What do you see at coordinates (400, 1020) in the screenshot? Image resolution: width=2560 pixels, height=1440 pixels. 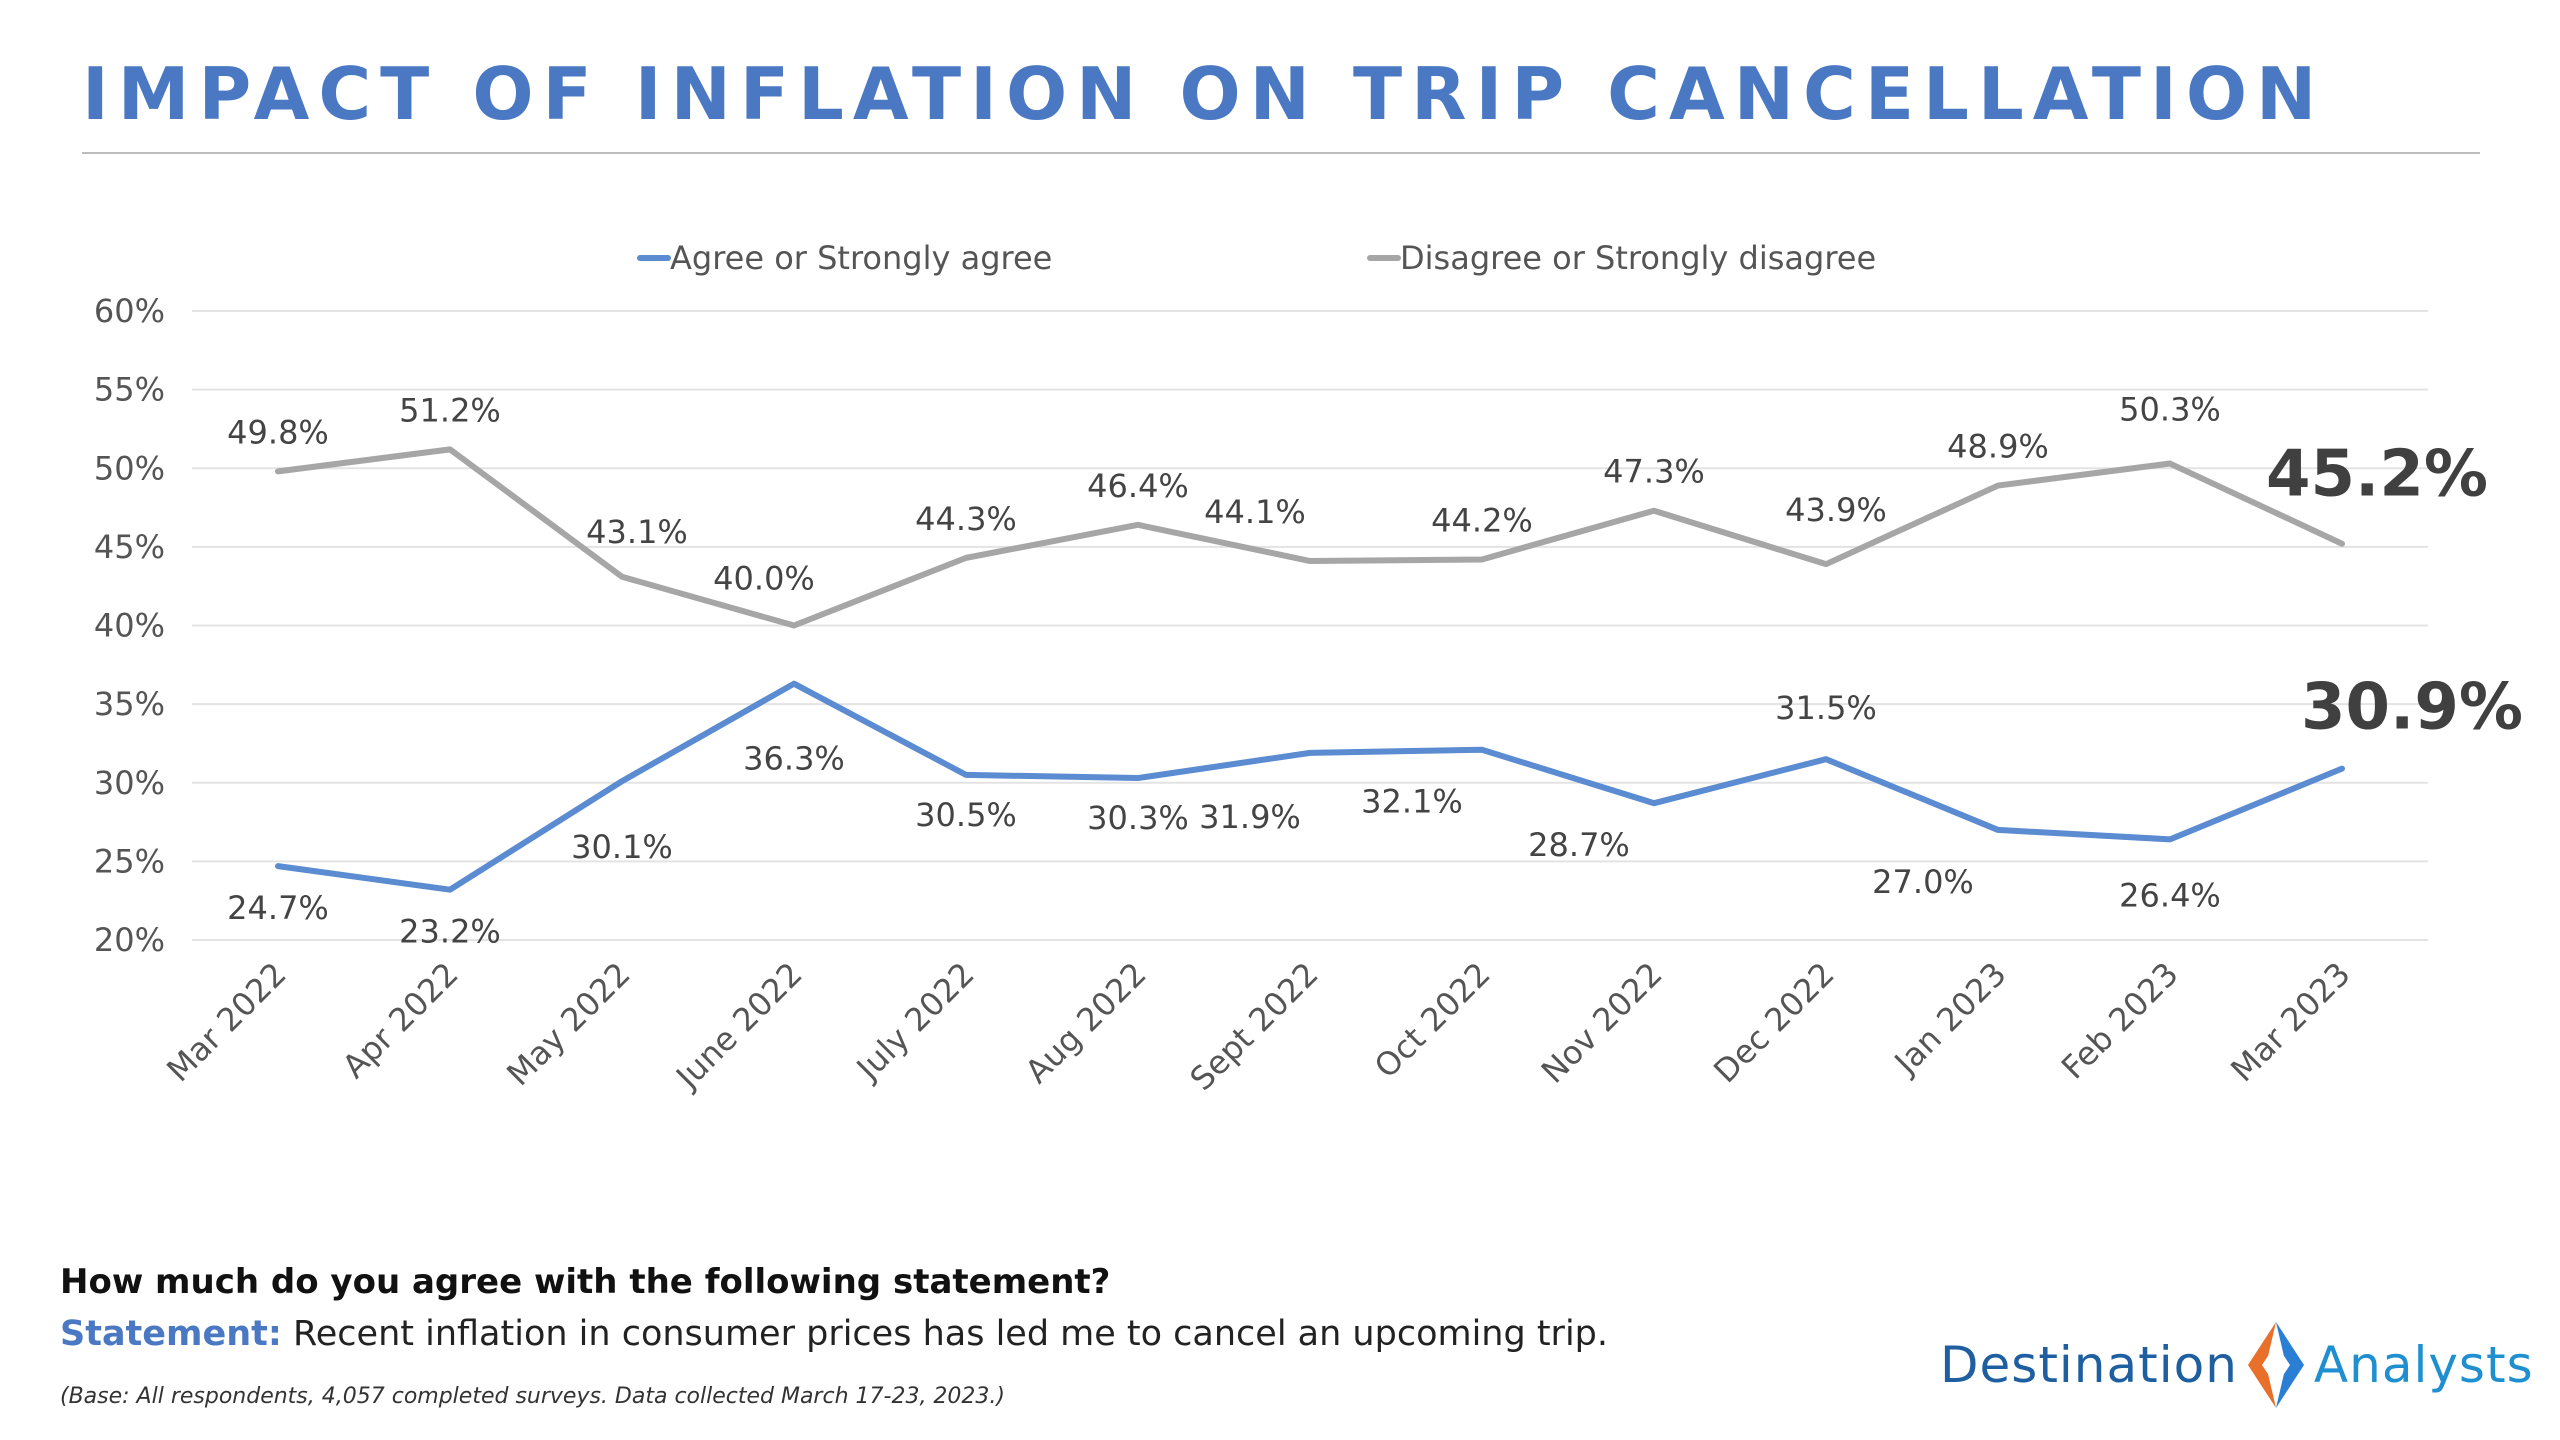 I see `x-tick-label: Apr 2022` at bounding box center [400, 1020].